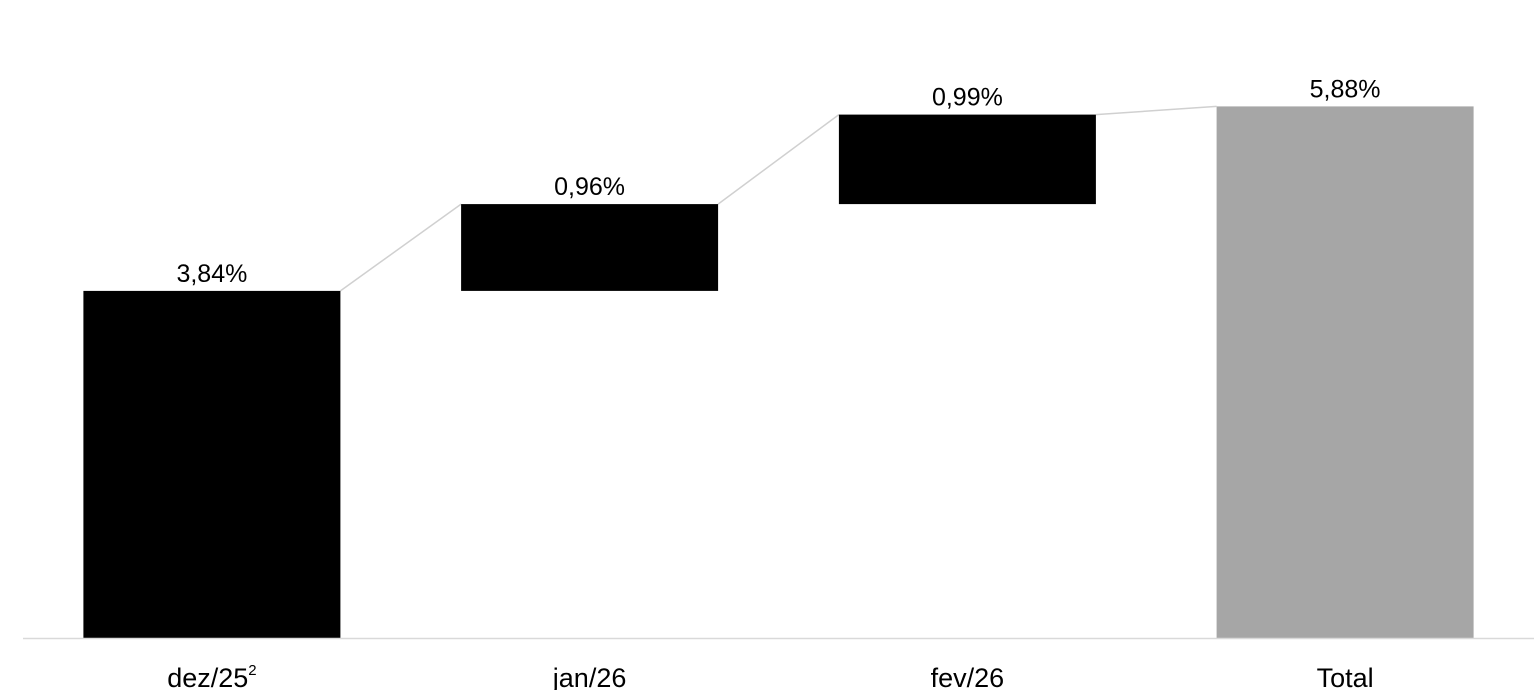  What do you see at coordinates (968, 676) in the screenshot?
I see `x-tick-label: fev/26` at bounding box center [968, 676].